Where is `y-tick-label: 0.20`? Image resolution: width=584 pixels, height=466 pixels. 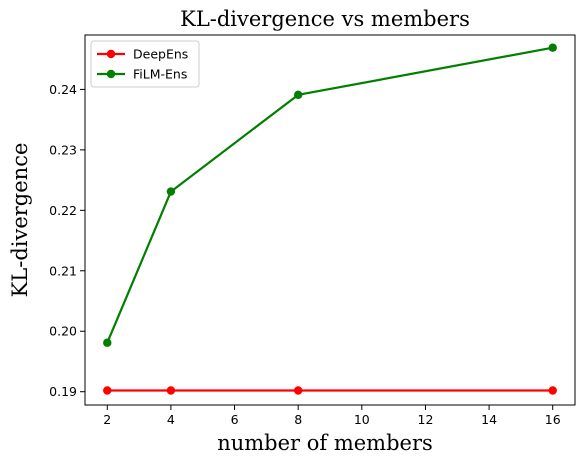 y-tick-label: 0.20 is located at coordinates (63, 331).